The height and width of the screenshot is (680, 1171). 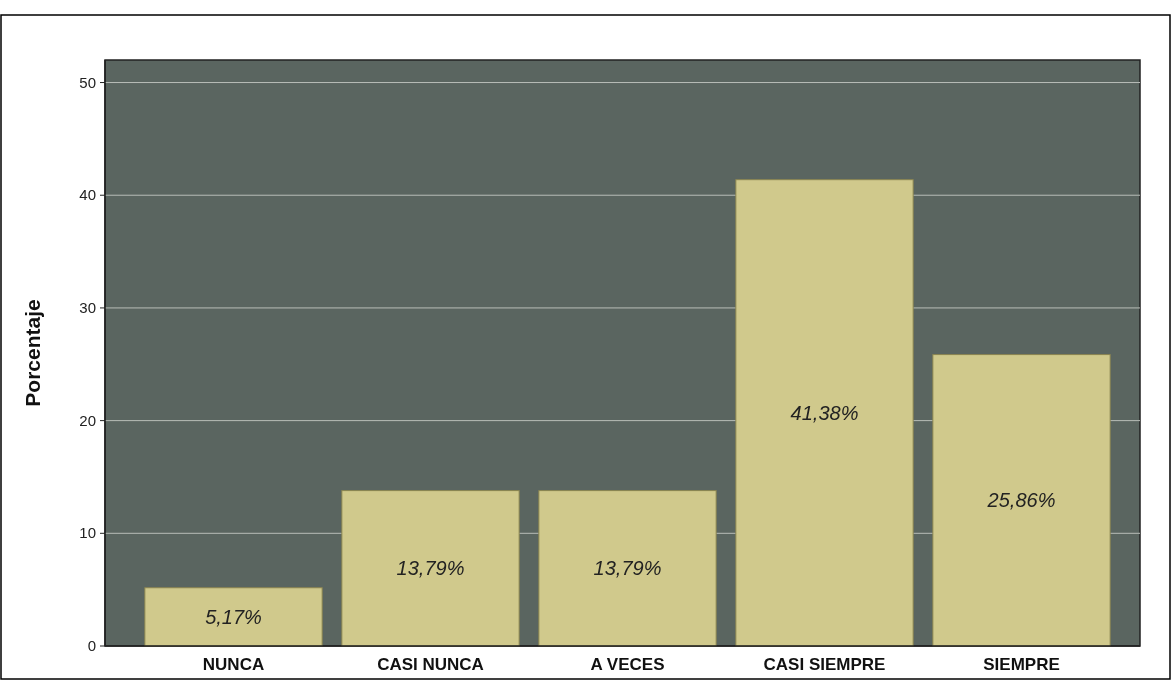 I want to click on data-label: 5,17%, so click(x=233, y=616).